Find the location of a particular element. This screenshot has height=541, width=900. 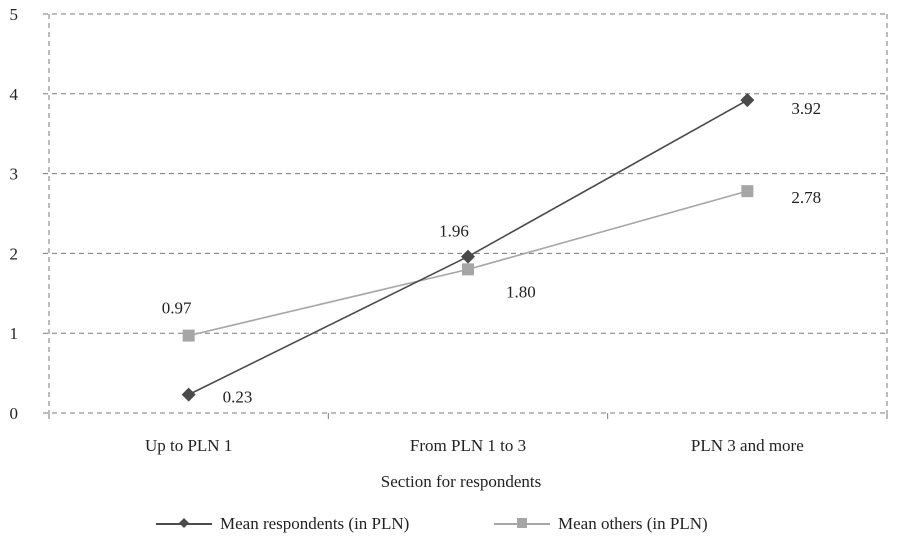

y-tick-labels: 0 1 2 3 4 5 is located at coordinates (14, 214).